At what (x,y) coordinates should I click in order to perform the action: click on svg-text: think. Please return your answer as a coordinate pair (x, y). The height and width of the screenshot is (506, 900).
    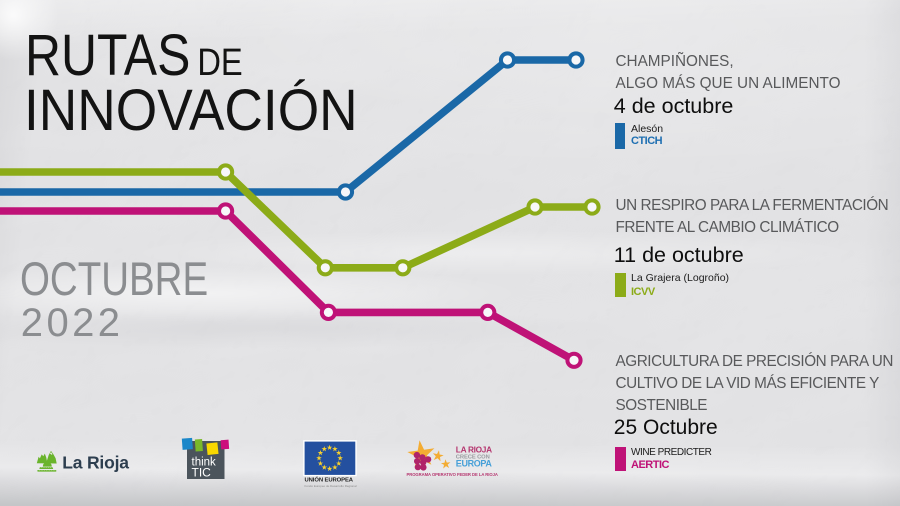
    Looking at the image, I should click on (204, 463).